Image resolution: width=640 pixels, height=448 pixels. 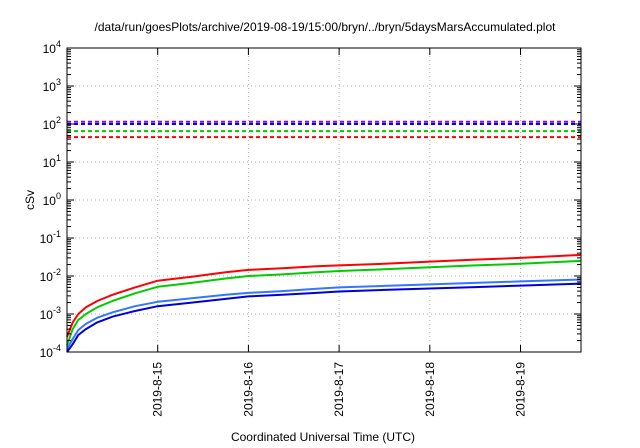 What do you see at coordinates (52, 85) in the screenshot?
I see `y-tick-label: 10³` at bounding box center [52, 85].